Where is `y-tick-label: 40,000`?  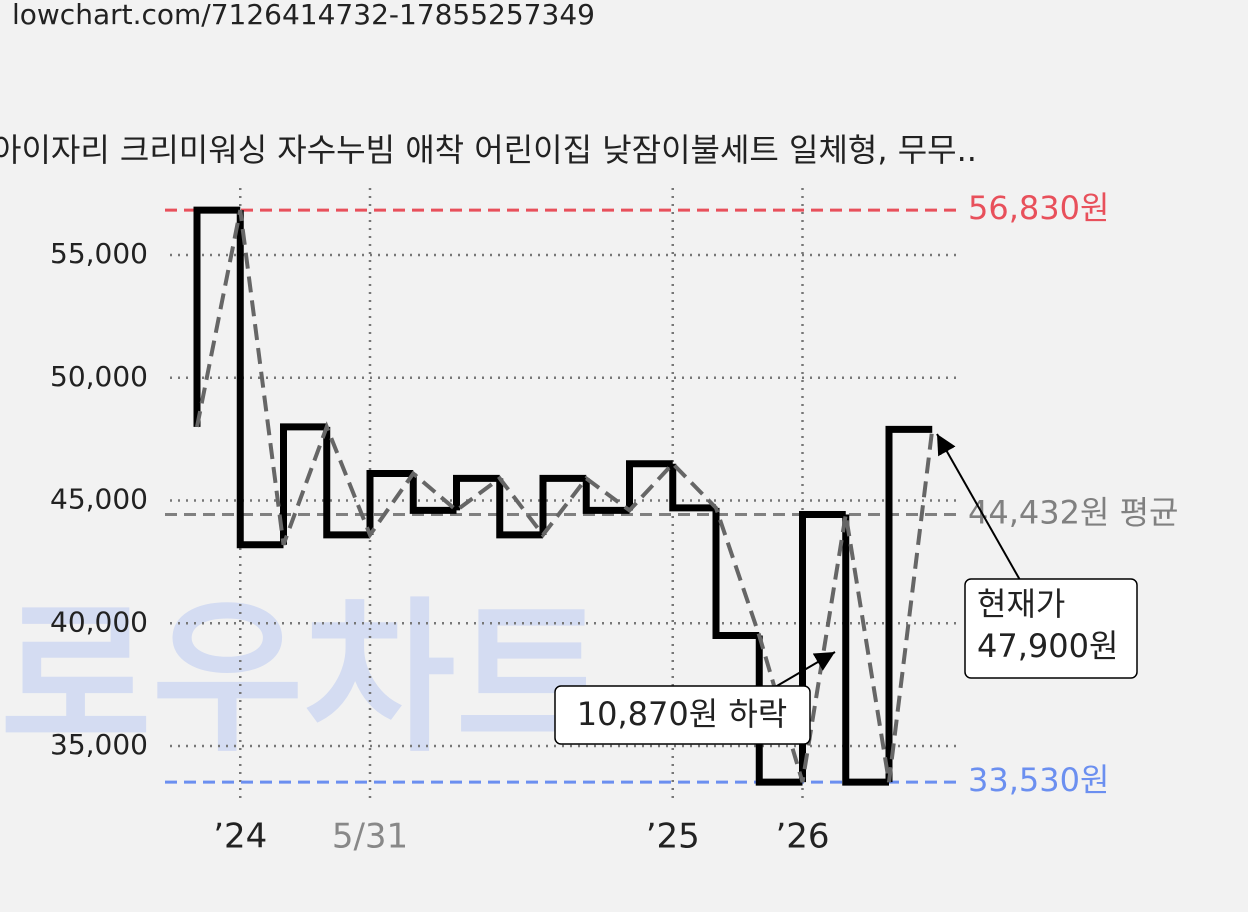 y-tick-label: 40,000 is located at coordinates (99, 621).